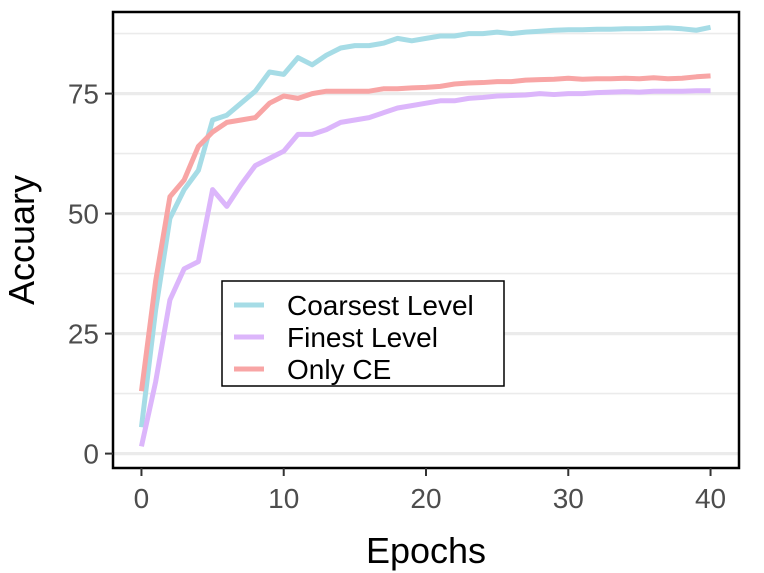  What do you see at coordinates (83, 214) in the screenshot?
I see `y-tick-label: 50` at bounding box center [83, 214].